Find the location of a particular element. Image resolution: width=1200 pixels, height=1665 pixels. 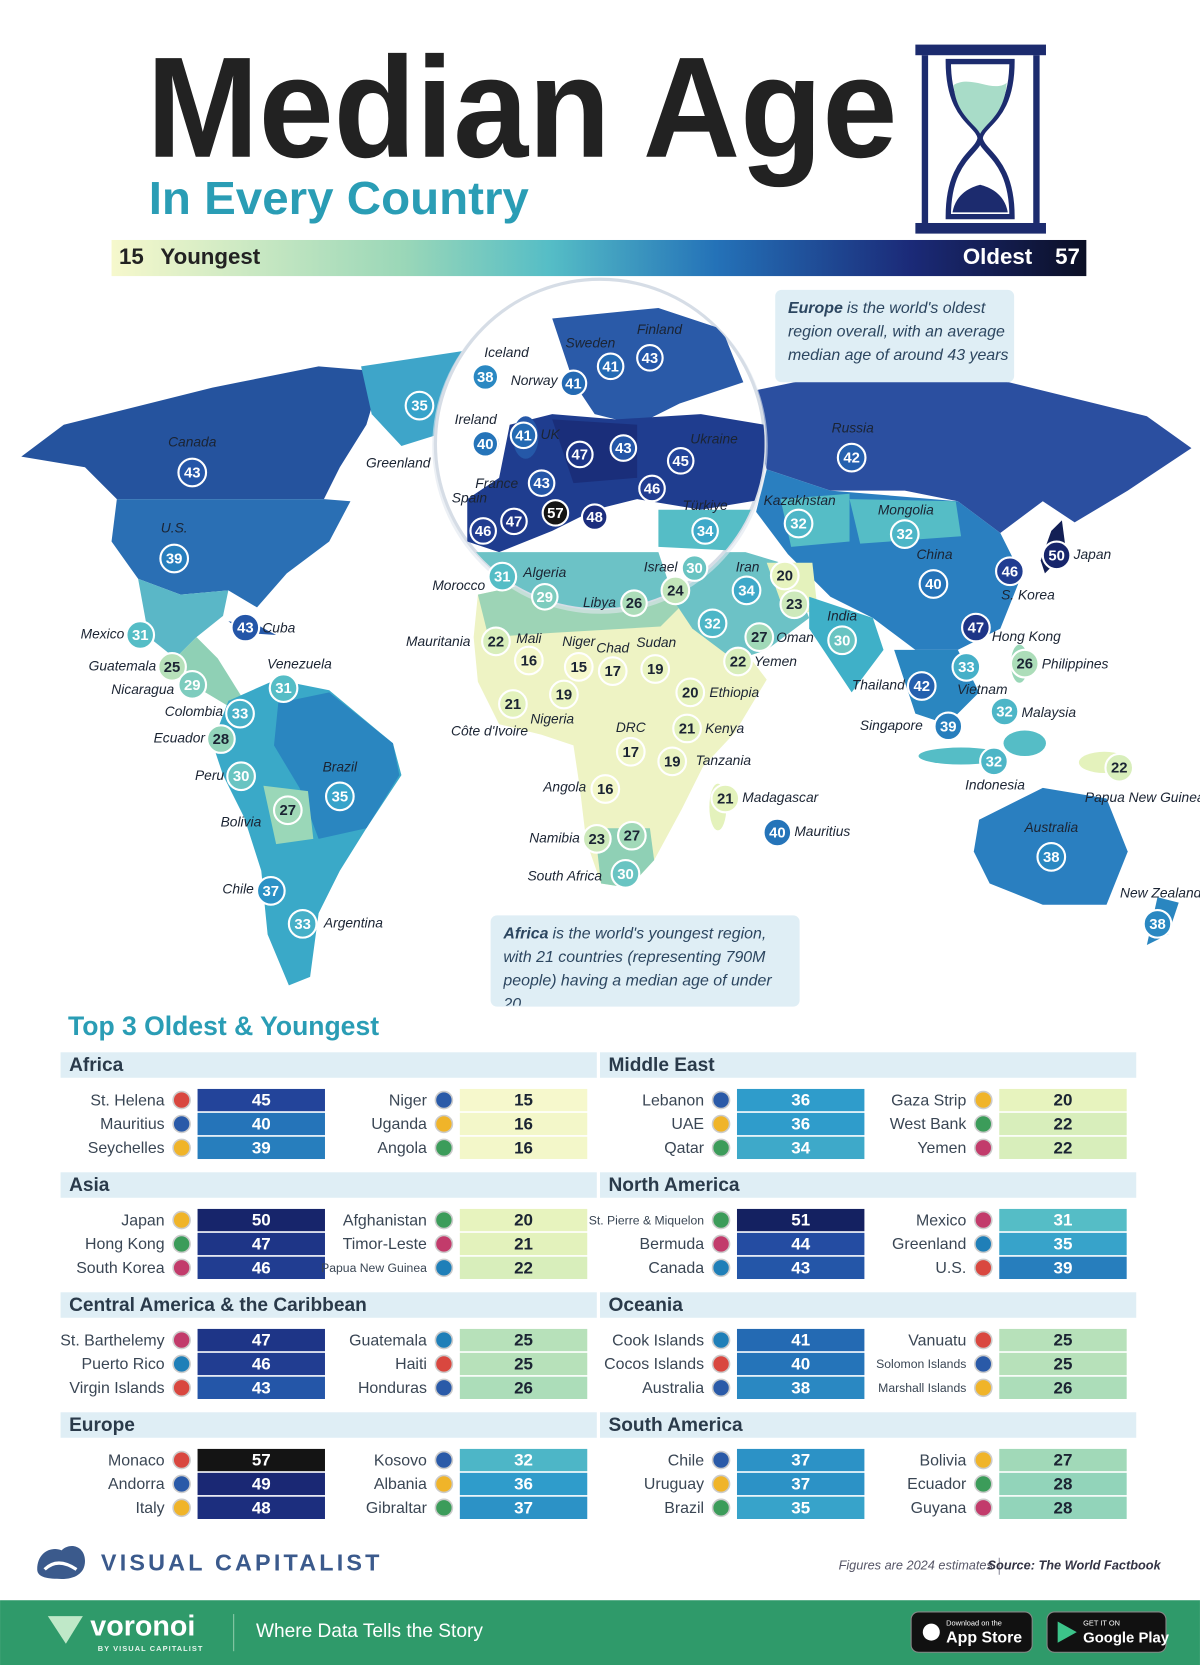

value-label: 27 is located at coordinates (632, 837).